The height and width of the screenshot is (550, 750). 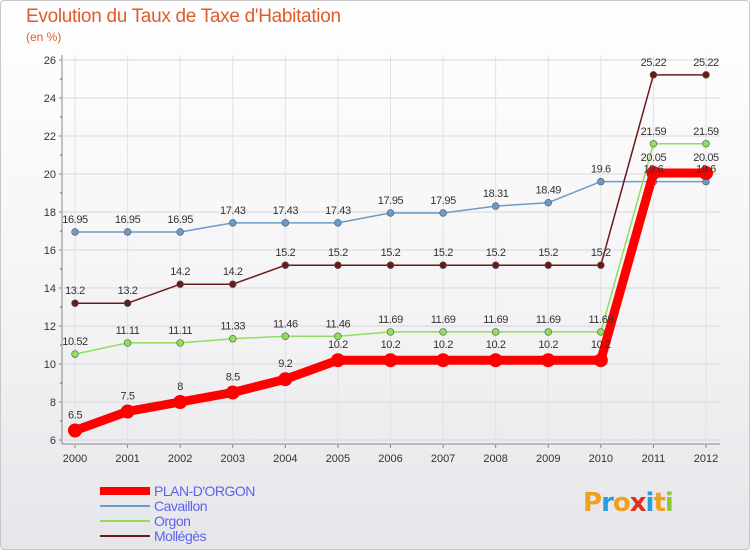 What do you see at coordinates (181, 506) in the screenshot?
I see `legend-label: Cavaillon` at bounding box center [181, 506].